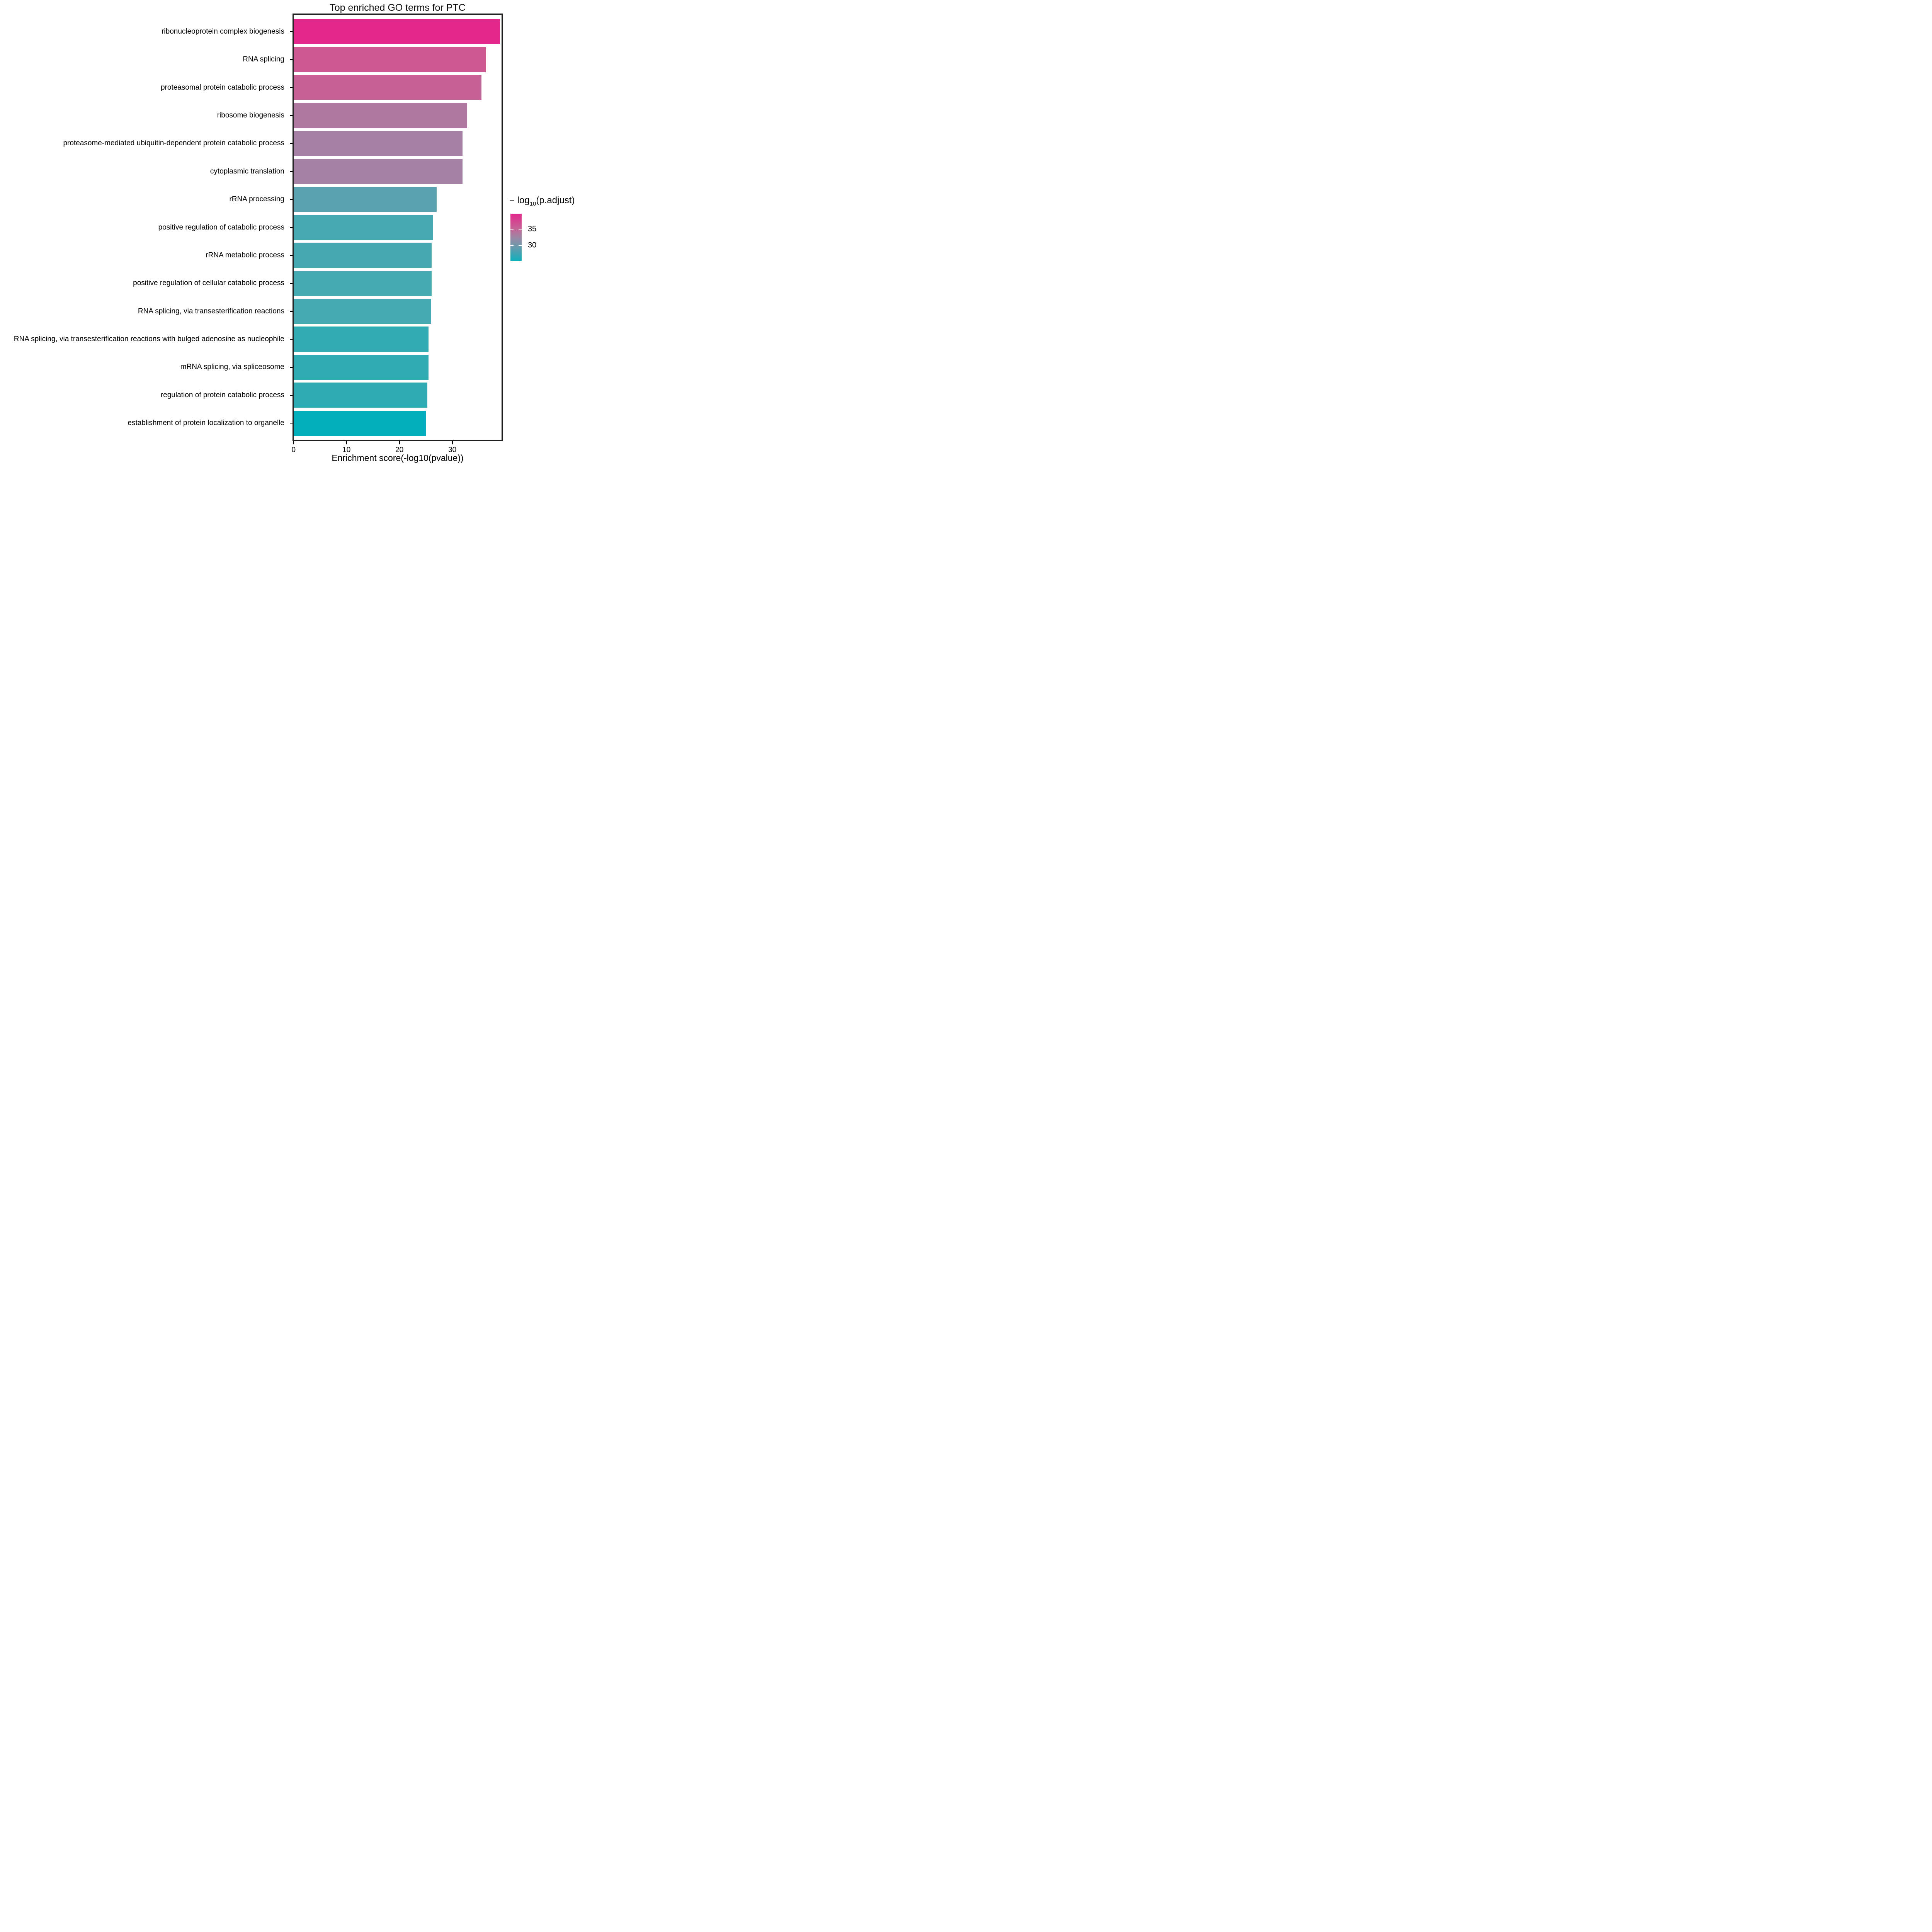 This screenshot has height=1932, width=1932. I want to click on bars-layer, so click(397, 228).